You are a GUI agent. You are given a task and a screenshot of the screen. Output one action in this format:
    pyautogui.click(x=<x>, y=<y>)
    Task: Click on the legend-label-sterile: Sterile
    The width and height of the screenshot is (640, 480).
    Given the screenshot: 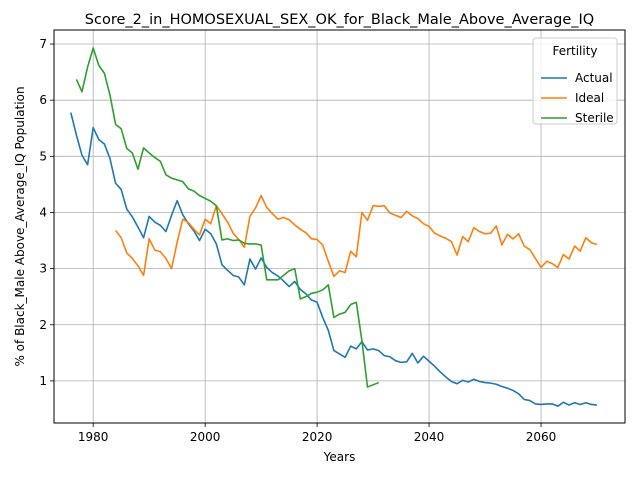 What is the action you would take?
    pyautogui.click(x=594, y=118)
    